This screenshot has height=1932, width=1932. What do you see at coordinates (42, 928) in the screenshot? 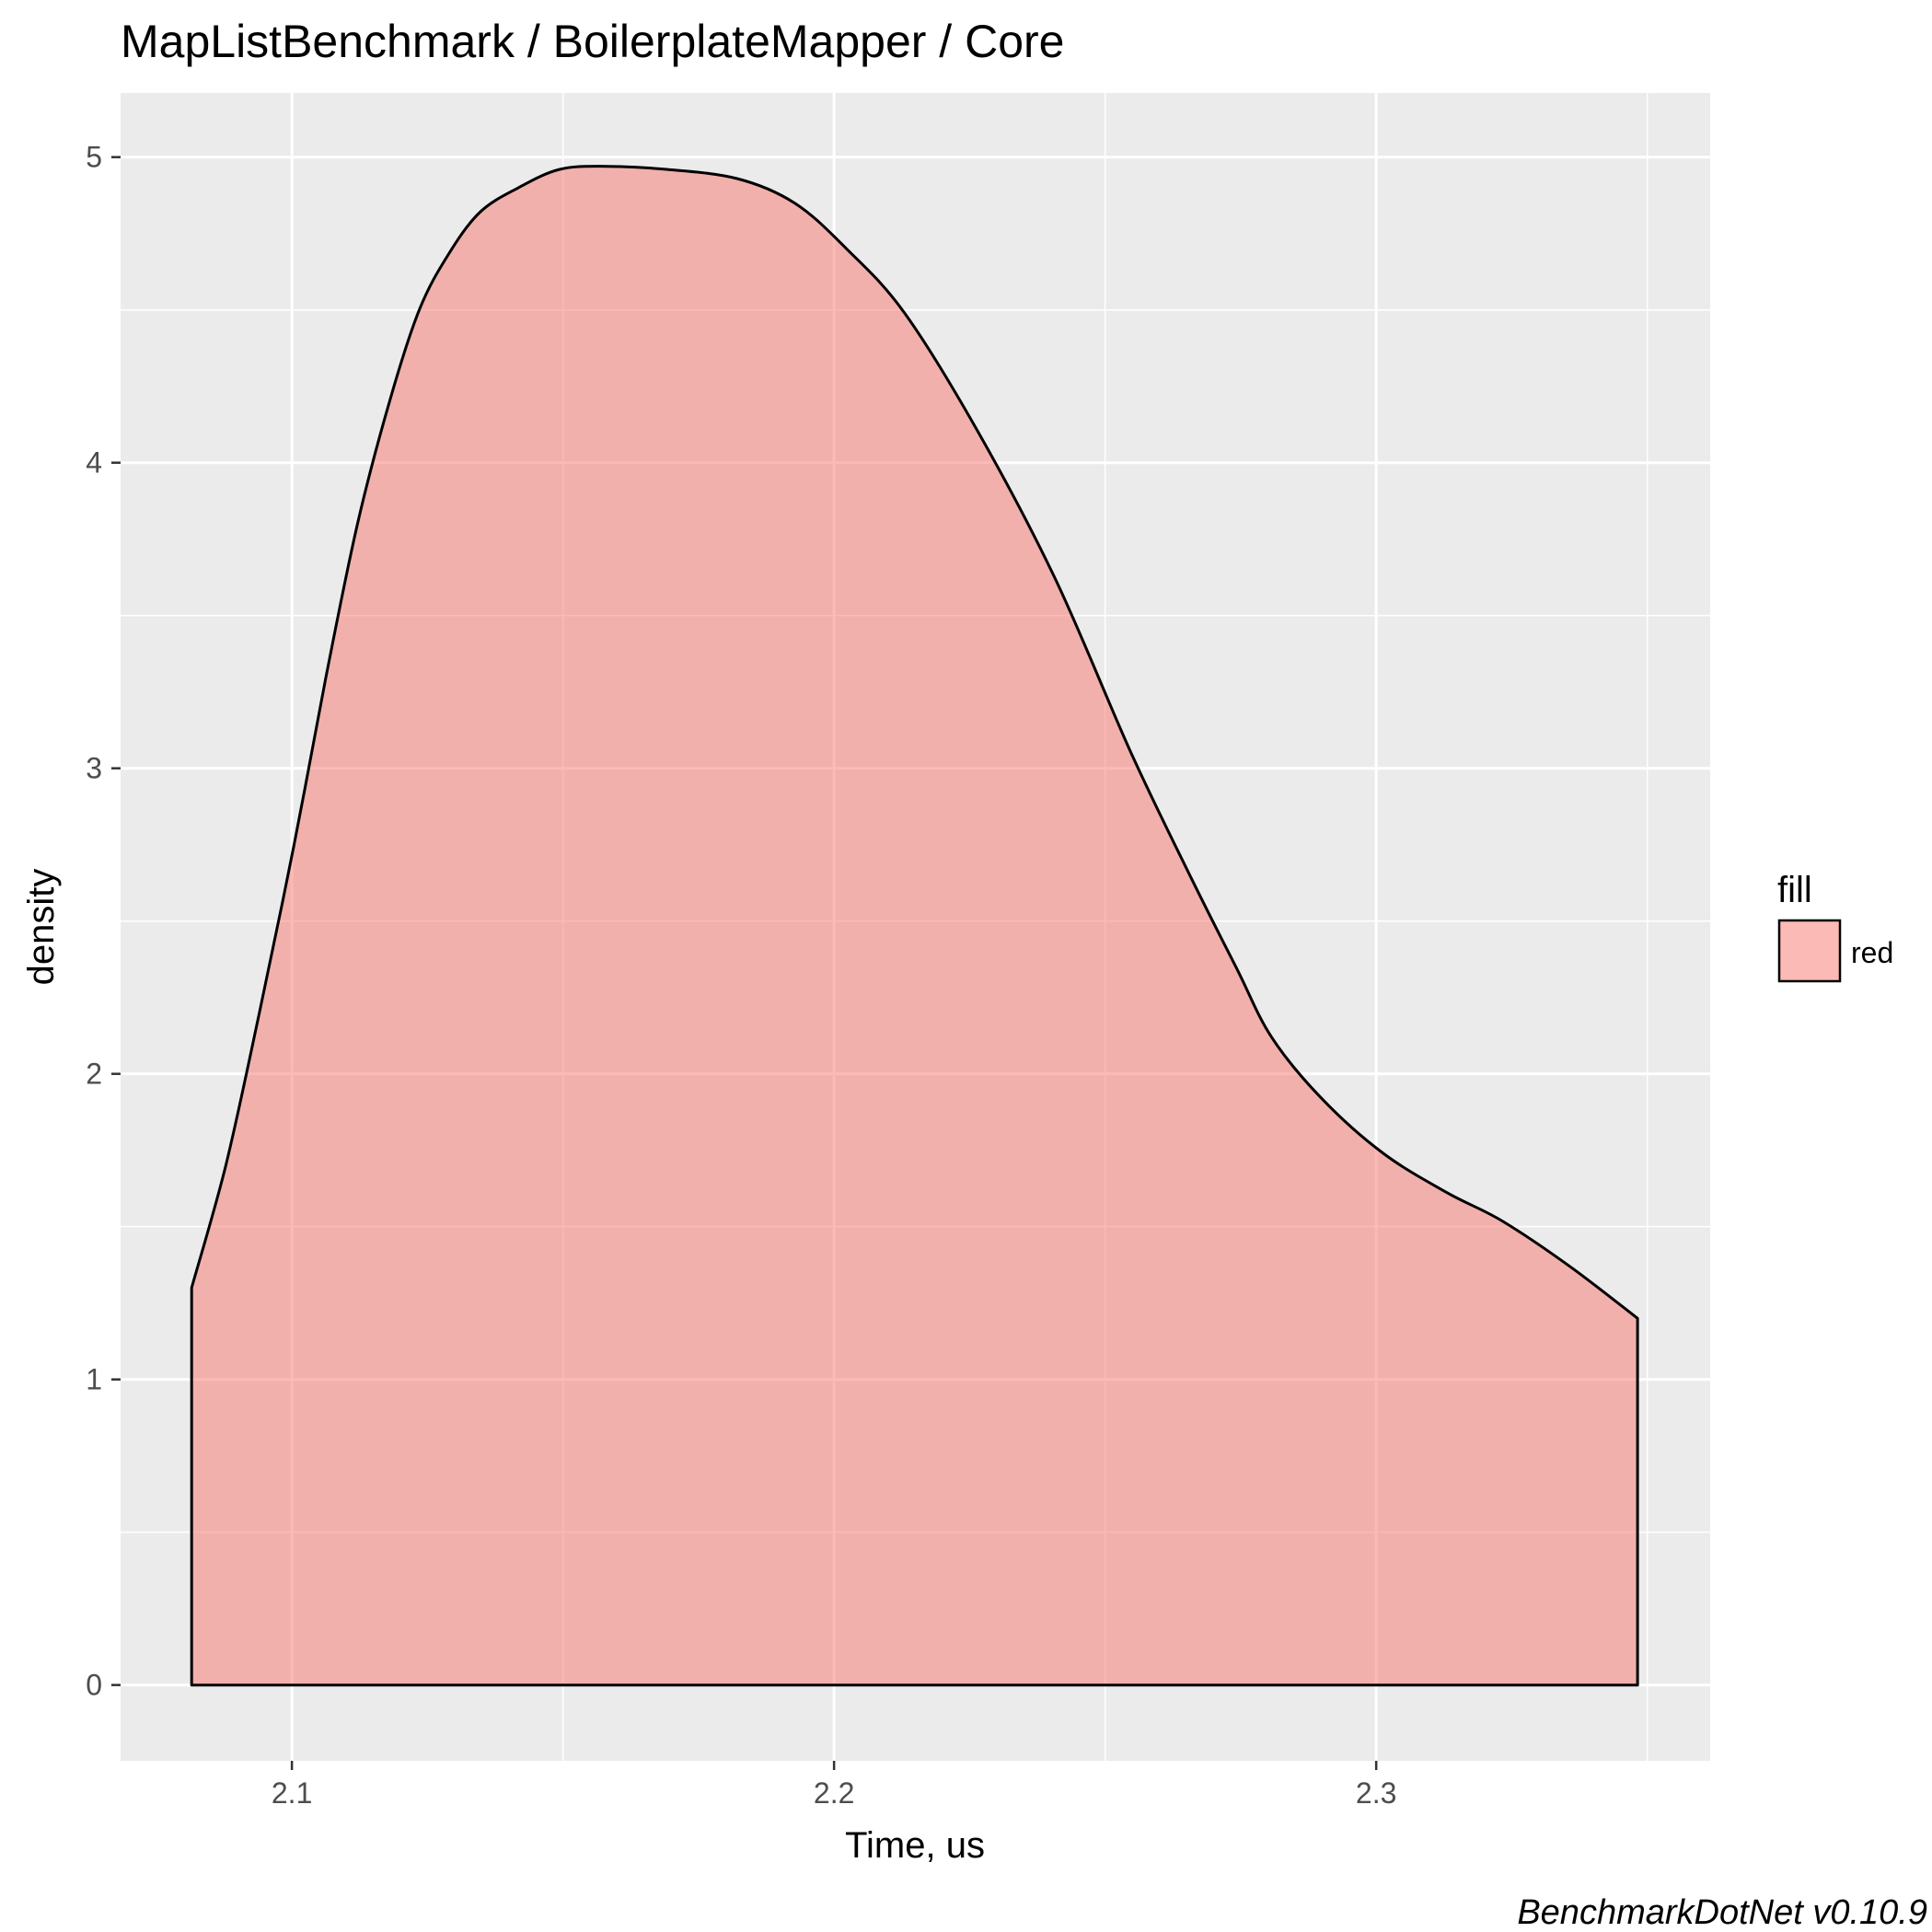
I see `y-axis-title: density` at bounding box center [42, 928].